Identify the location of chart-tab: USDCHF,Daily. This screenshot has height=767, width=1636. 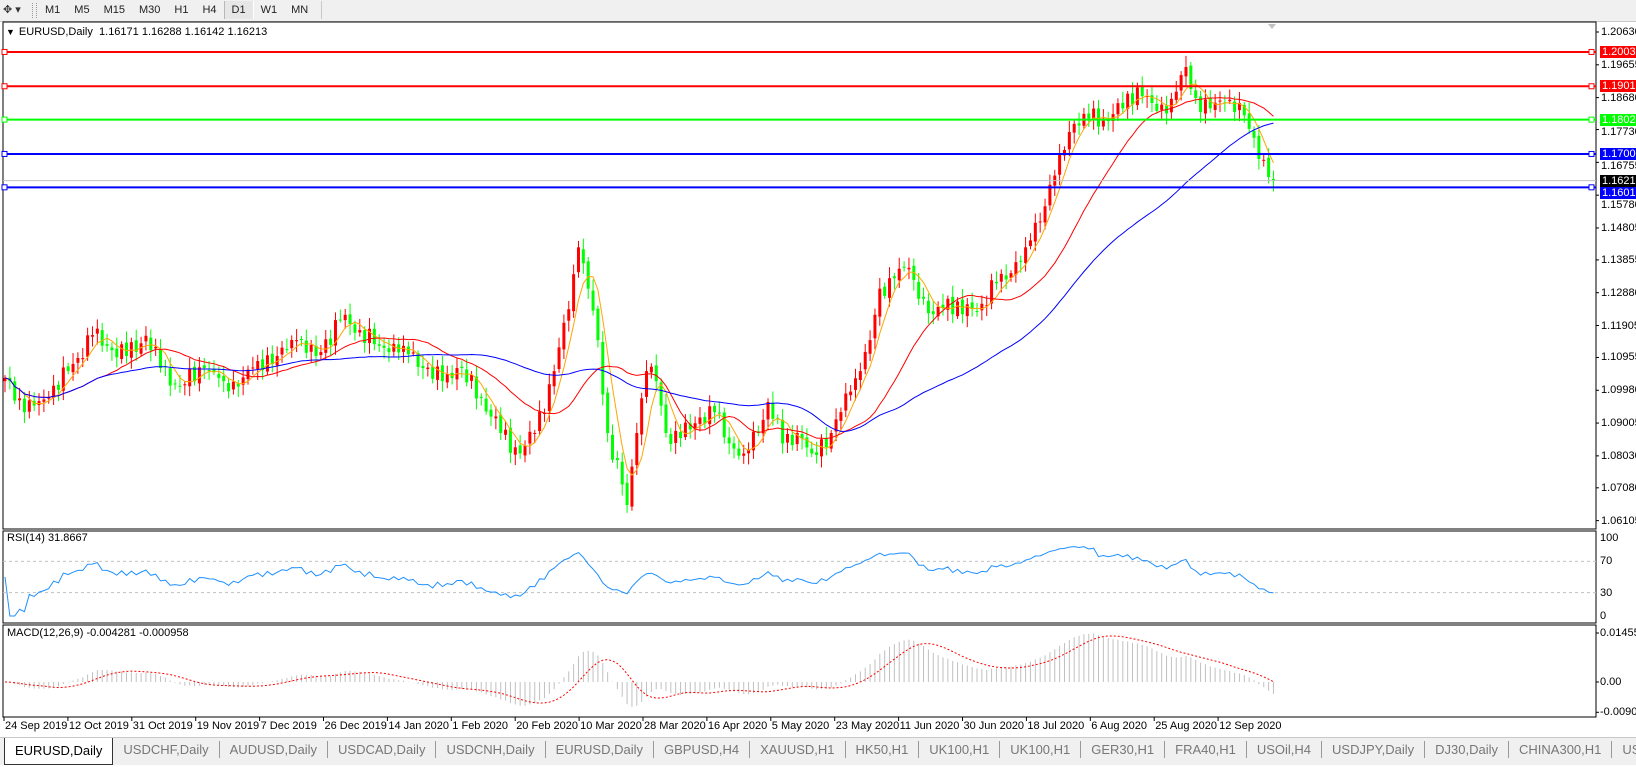
(166, 749).